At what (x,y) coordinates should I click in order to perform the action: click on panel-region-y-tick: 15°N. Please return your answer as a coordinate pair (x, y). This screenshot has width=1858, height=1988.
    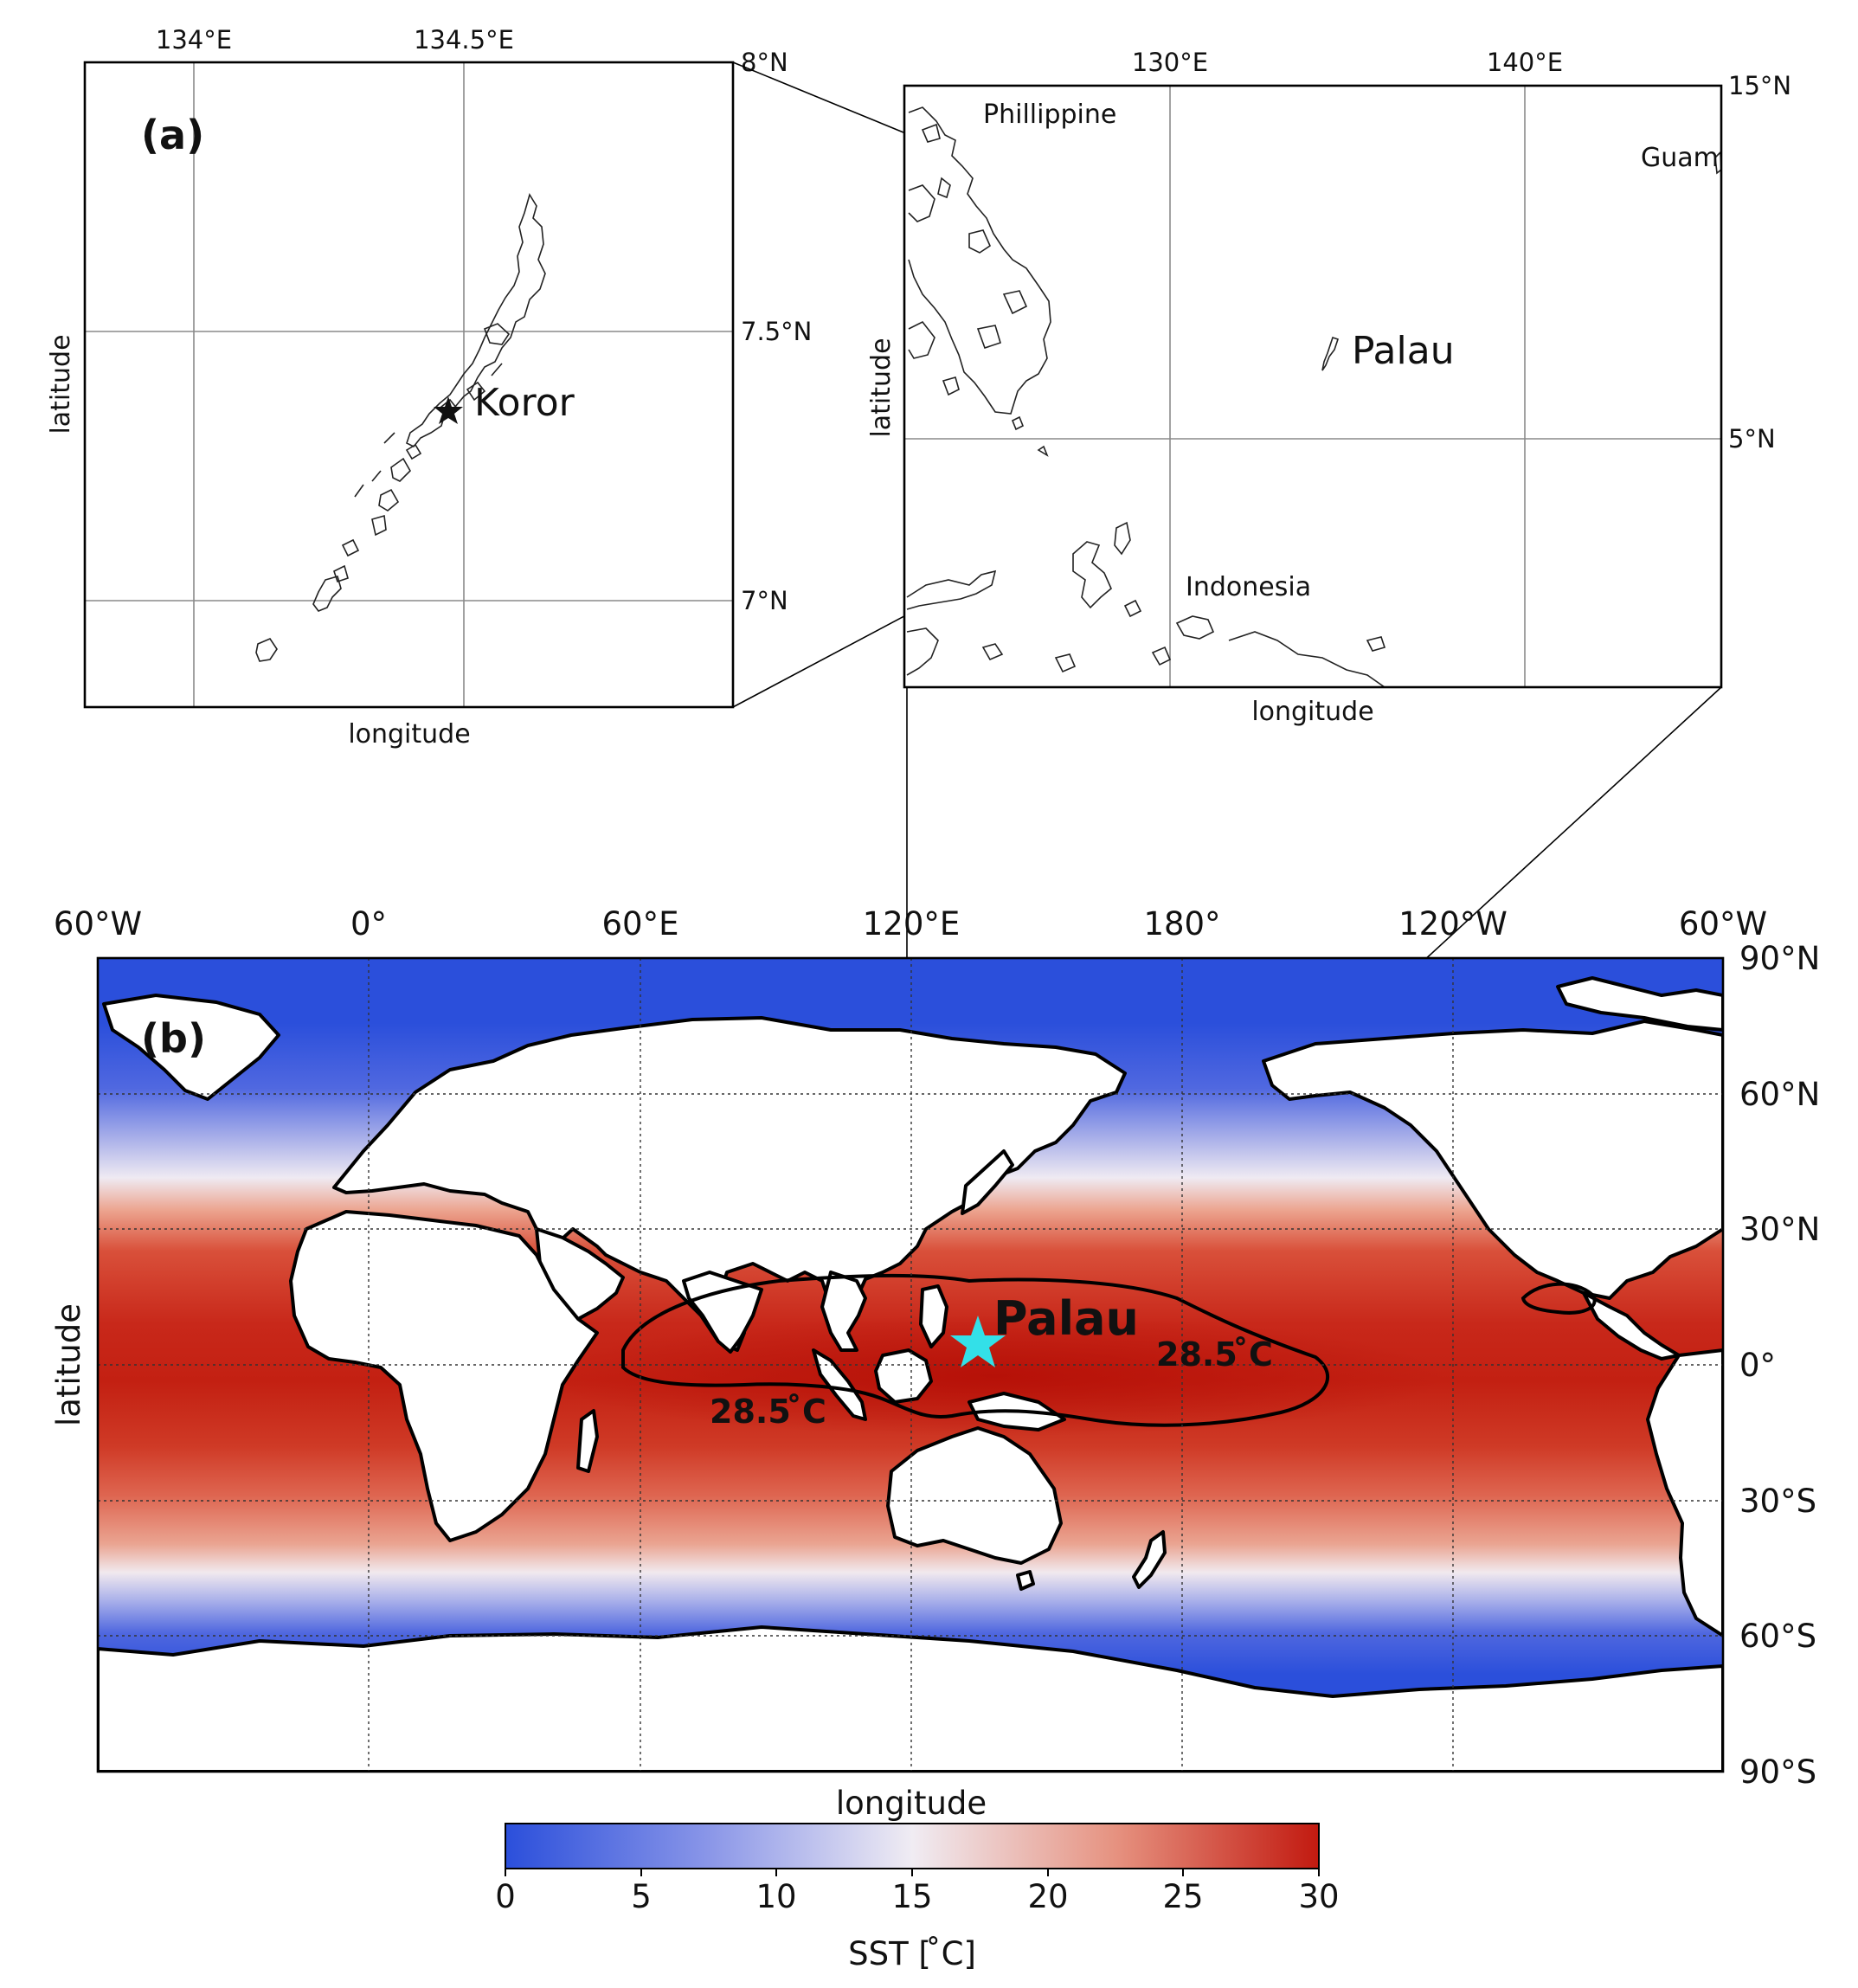
    Looking at the image, I should click on (1759, 85).